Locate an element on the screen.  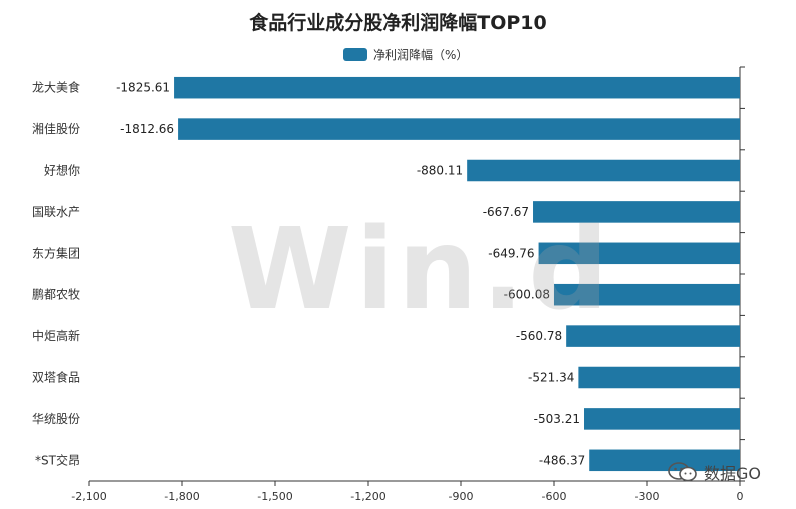
x-tick-label: -900 is located at coordinates (461, 496).